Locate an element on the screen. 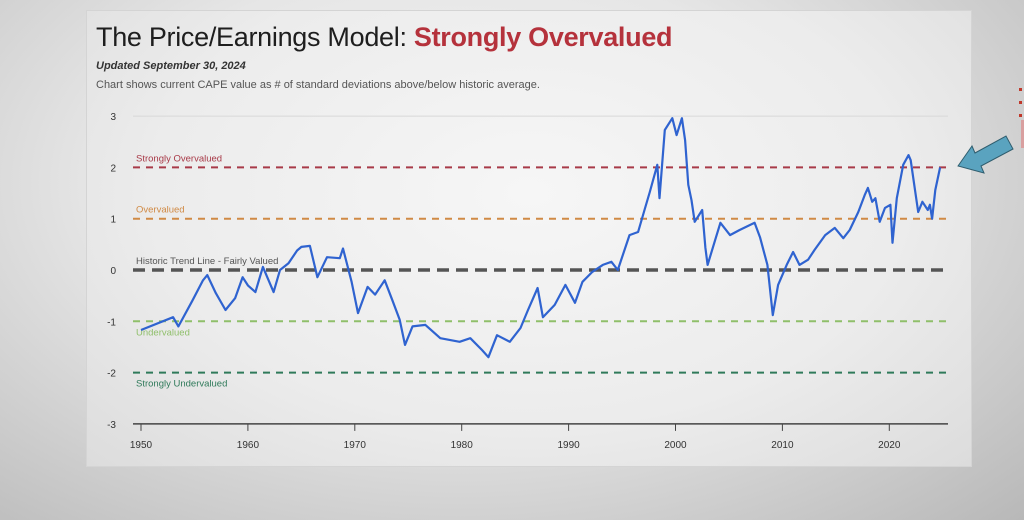 The image size is (1024, 520). y-tick-label: -1 is located at coordinates (111, 322).